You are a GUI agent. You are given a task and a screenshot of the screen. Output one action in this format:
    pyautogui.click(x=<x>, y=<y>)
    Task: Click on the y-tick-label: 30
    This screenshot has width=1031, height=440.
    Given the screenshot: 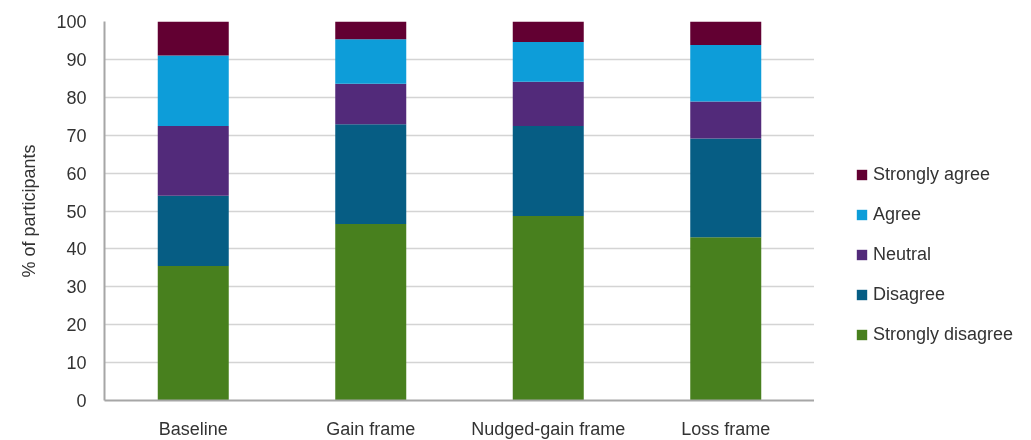 What is the action you would take?
    pyautogui.click(x=76, y=287)
    